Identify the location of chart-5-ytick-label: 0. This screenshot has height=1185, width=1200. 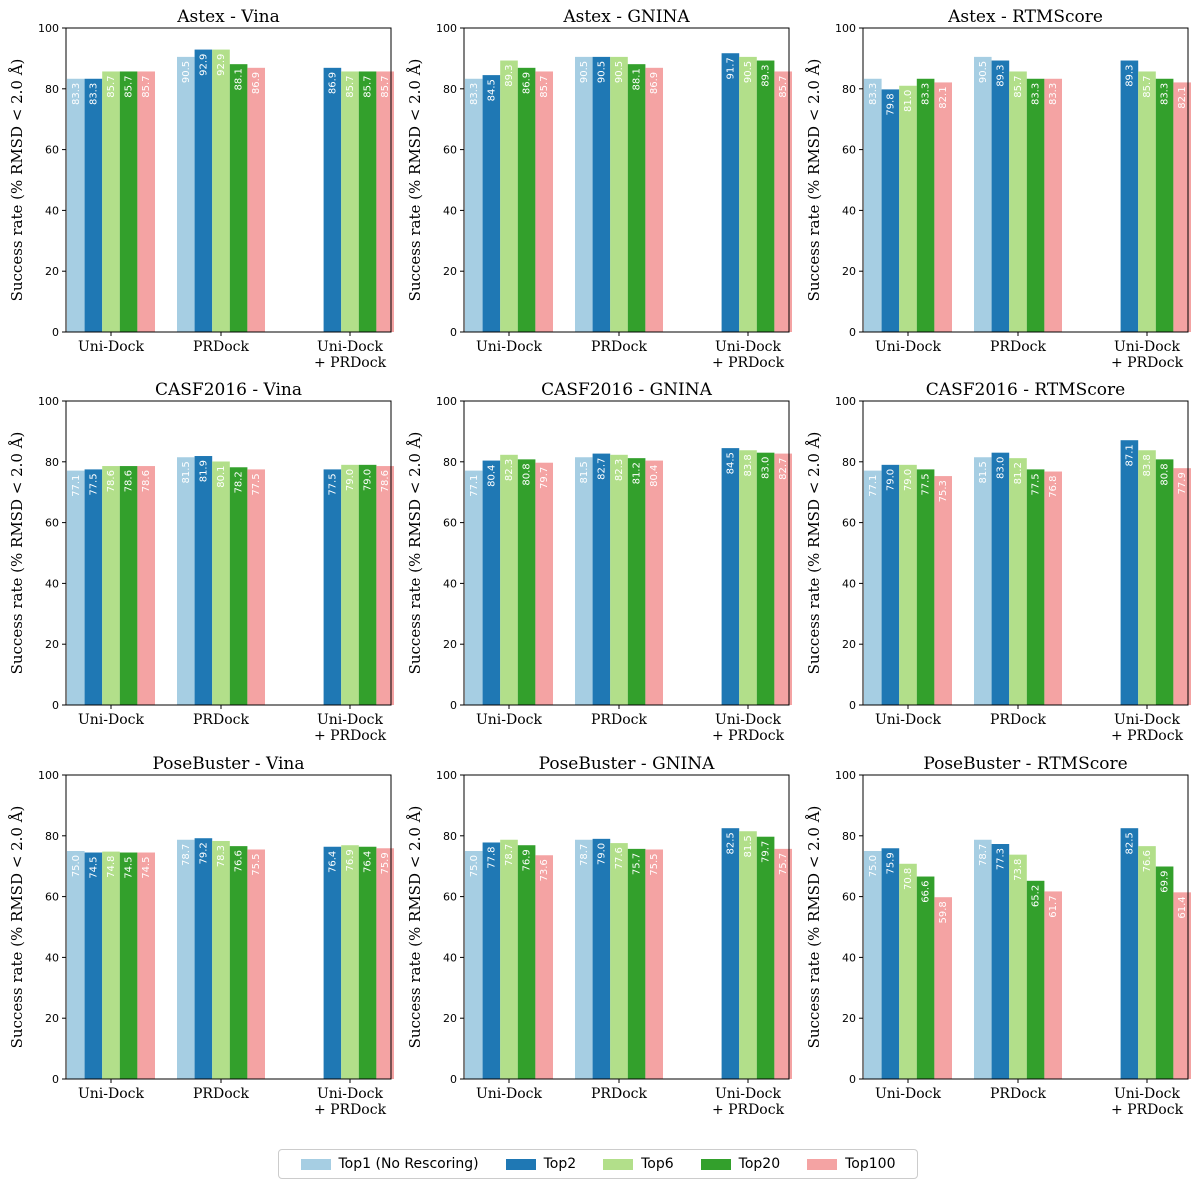
(453, 705).